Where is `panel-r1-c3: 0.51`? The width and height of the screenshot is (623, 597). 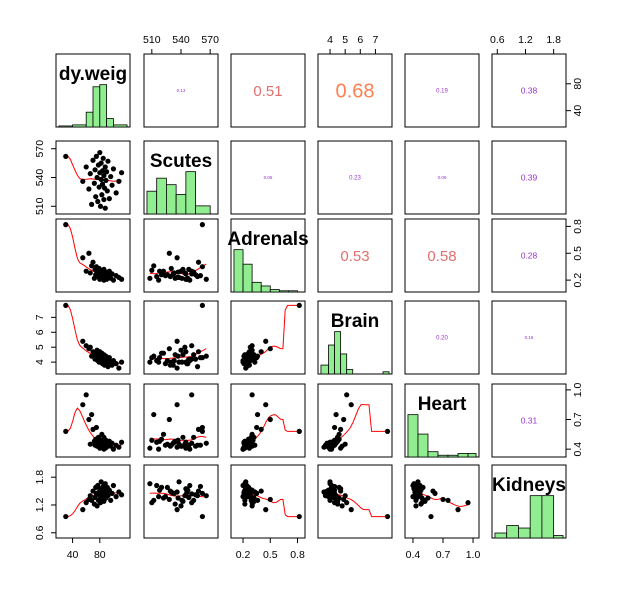 panel-r1-c3: 0.51 is located at coordinates (268, 90).